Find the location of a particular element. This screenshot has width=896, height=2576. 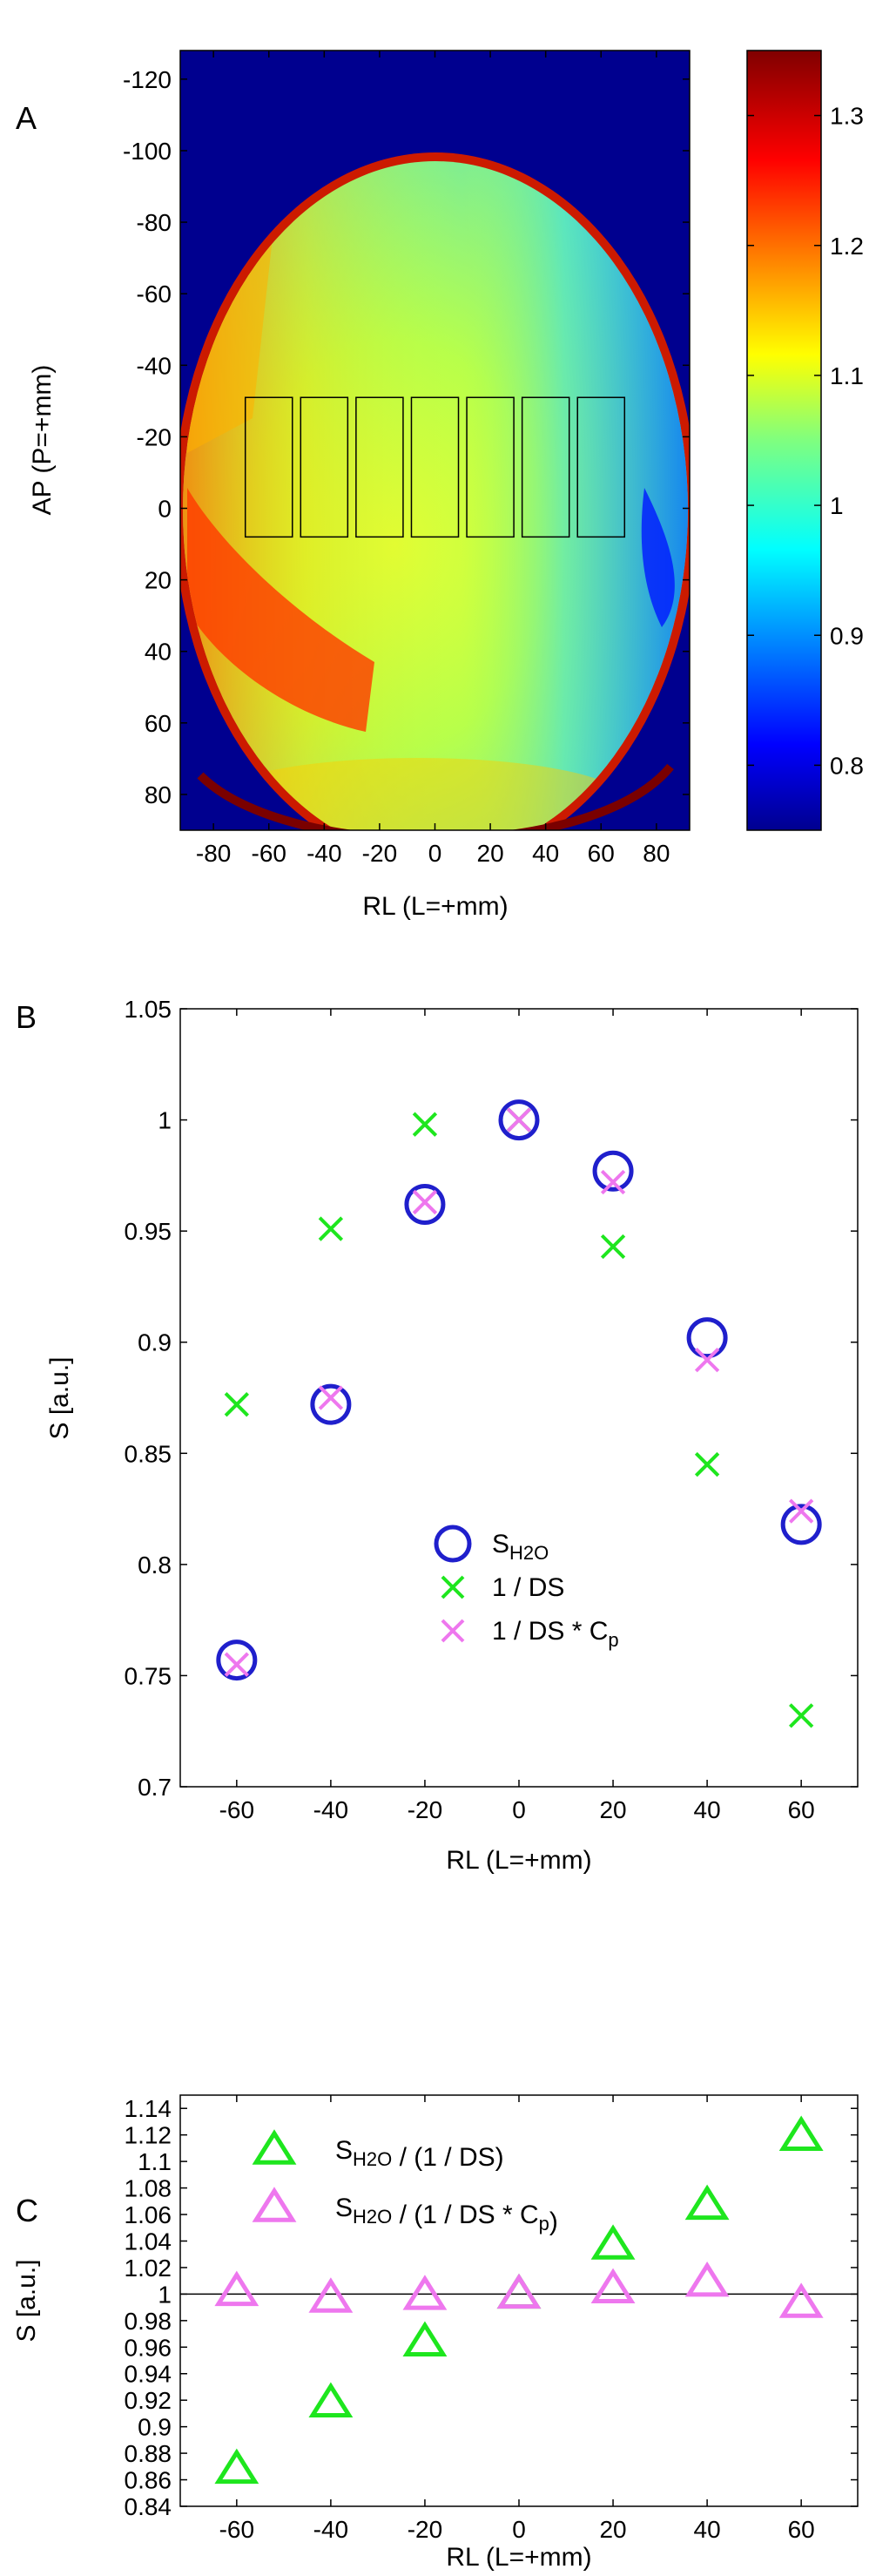

panel-c-xlabel: RL (L=+mm) is located at coordinates (518, 2557).